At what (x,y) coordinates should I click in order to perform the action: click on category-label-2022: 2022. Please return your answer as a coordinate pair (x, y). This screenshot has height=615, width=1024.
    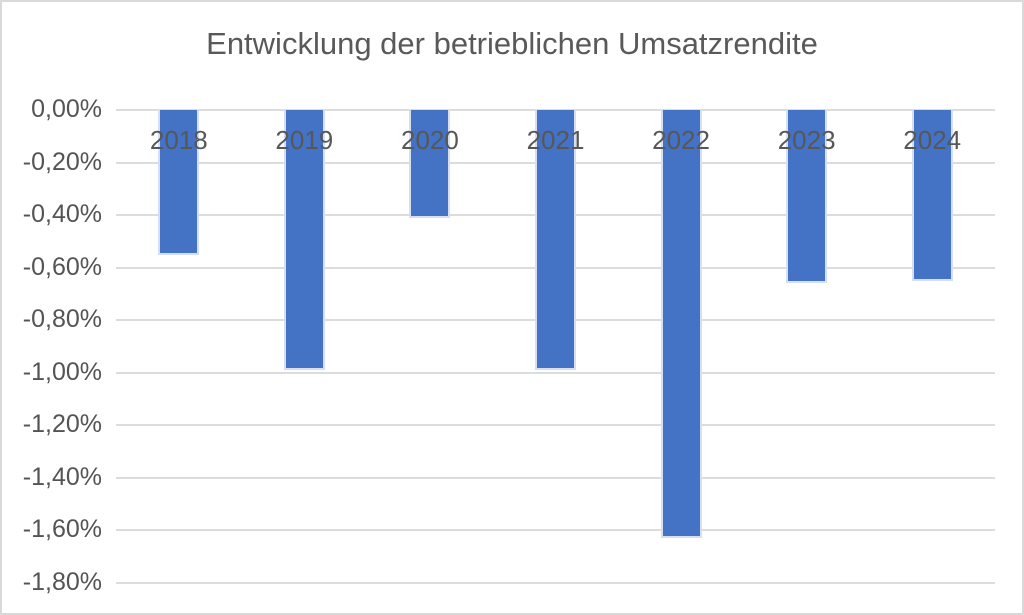
    Looking at the image, I should click on (681, 140).